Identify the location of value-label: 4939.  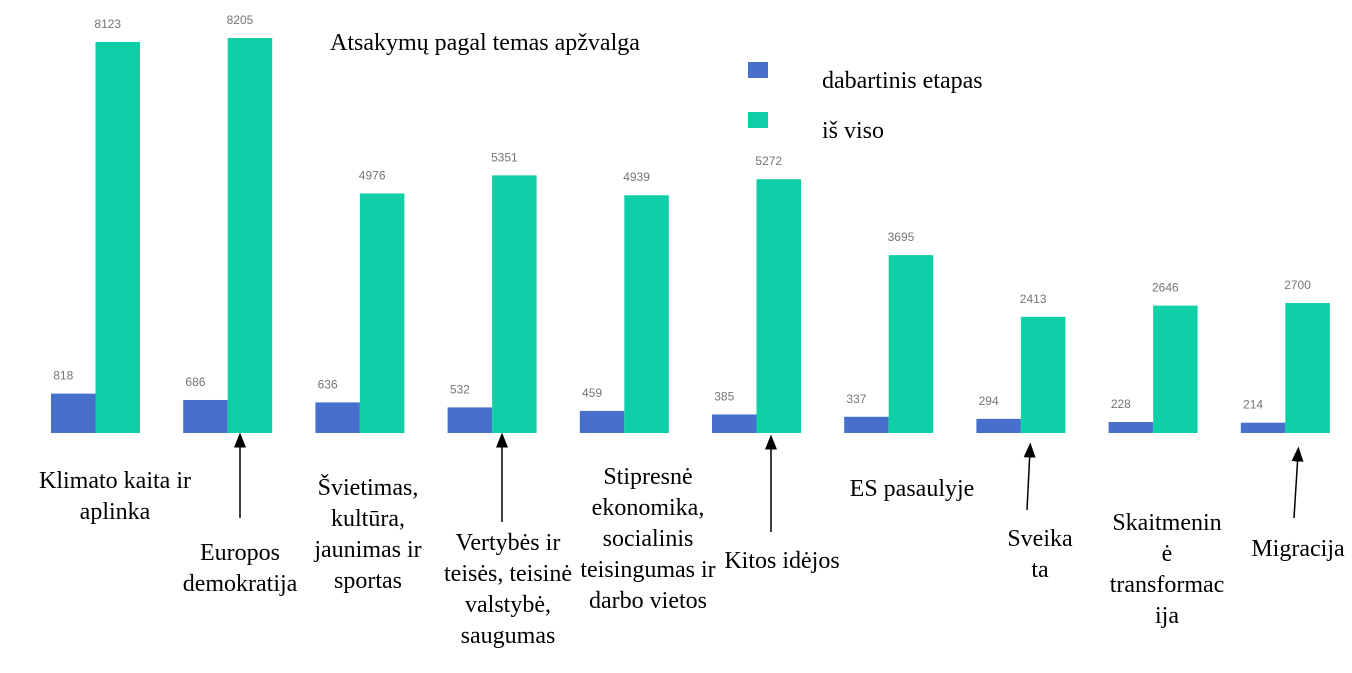
(636, 177).